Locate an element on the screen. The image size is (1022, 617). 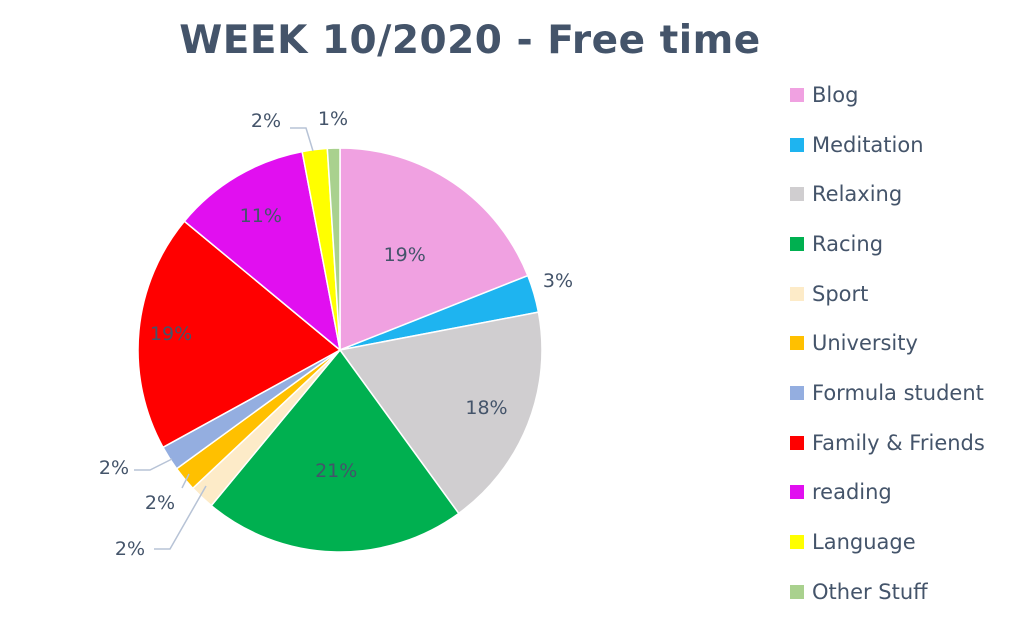
legend-item-relaxing: Relaxing is located at coordinates (887, 194).